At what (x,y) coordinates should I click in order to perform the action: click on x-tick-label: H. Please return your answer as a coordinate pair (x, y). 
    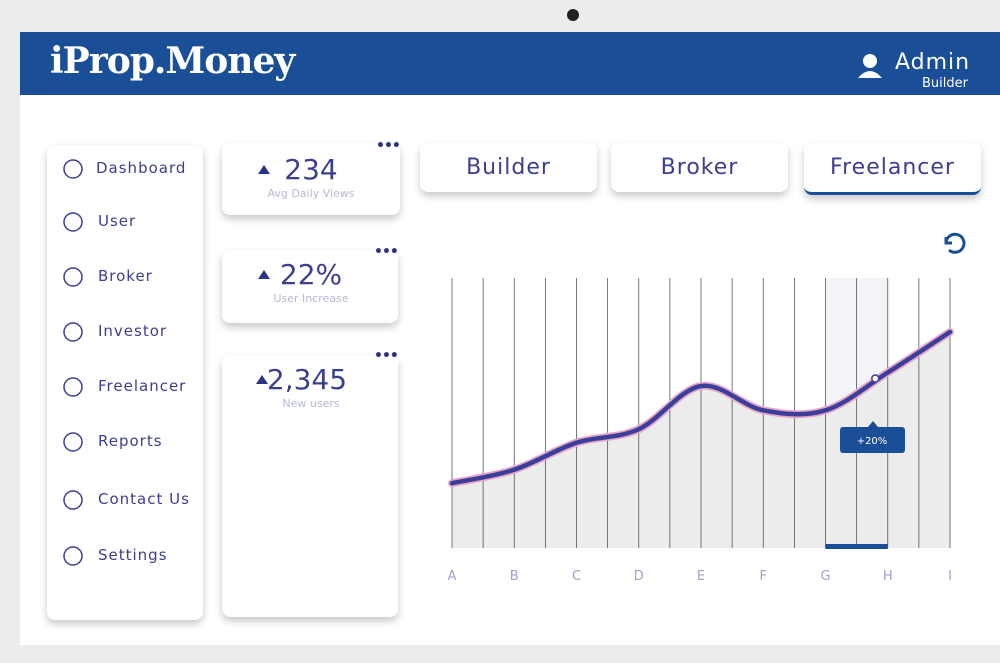
    Looking at the image, I should click on (888, 576).